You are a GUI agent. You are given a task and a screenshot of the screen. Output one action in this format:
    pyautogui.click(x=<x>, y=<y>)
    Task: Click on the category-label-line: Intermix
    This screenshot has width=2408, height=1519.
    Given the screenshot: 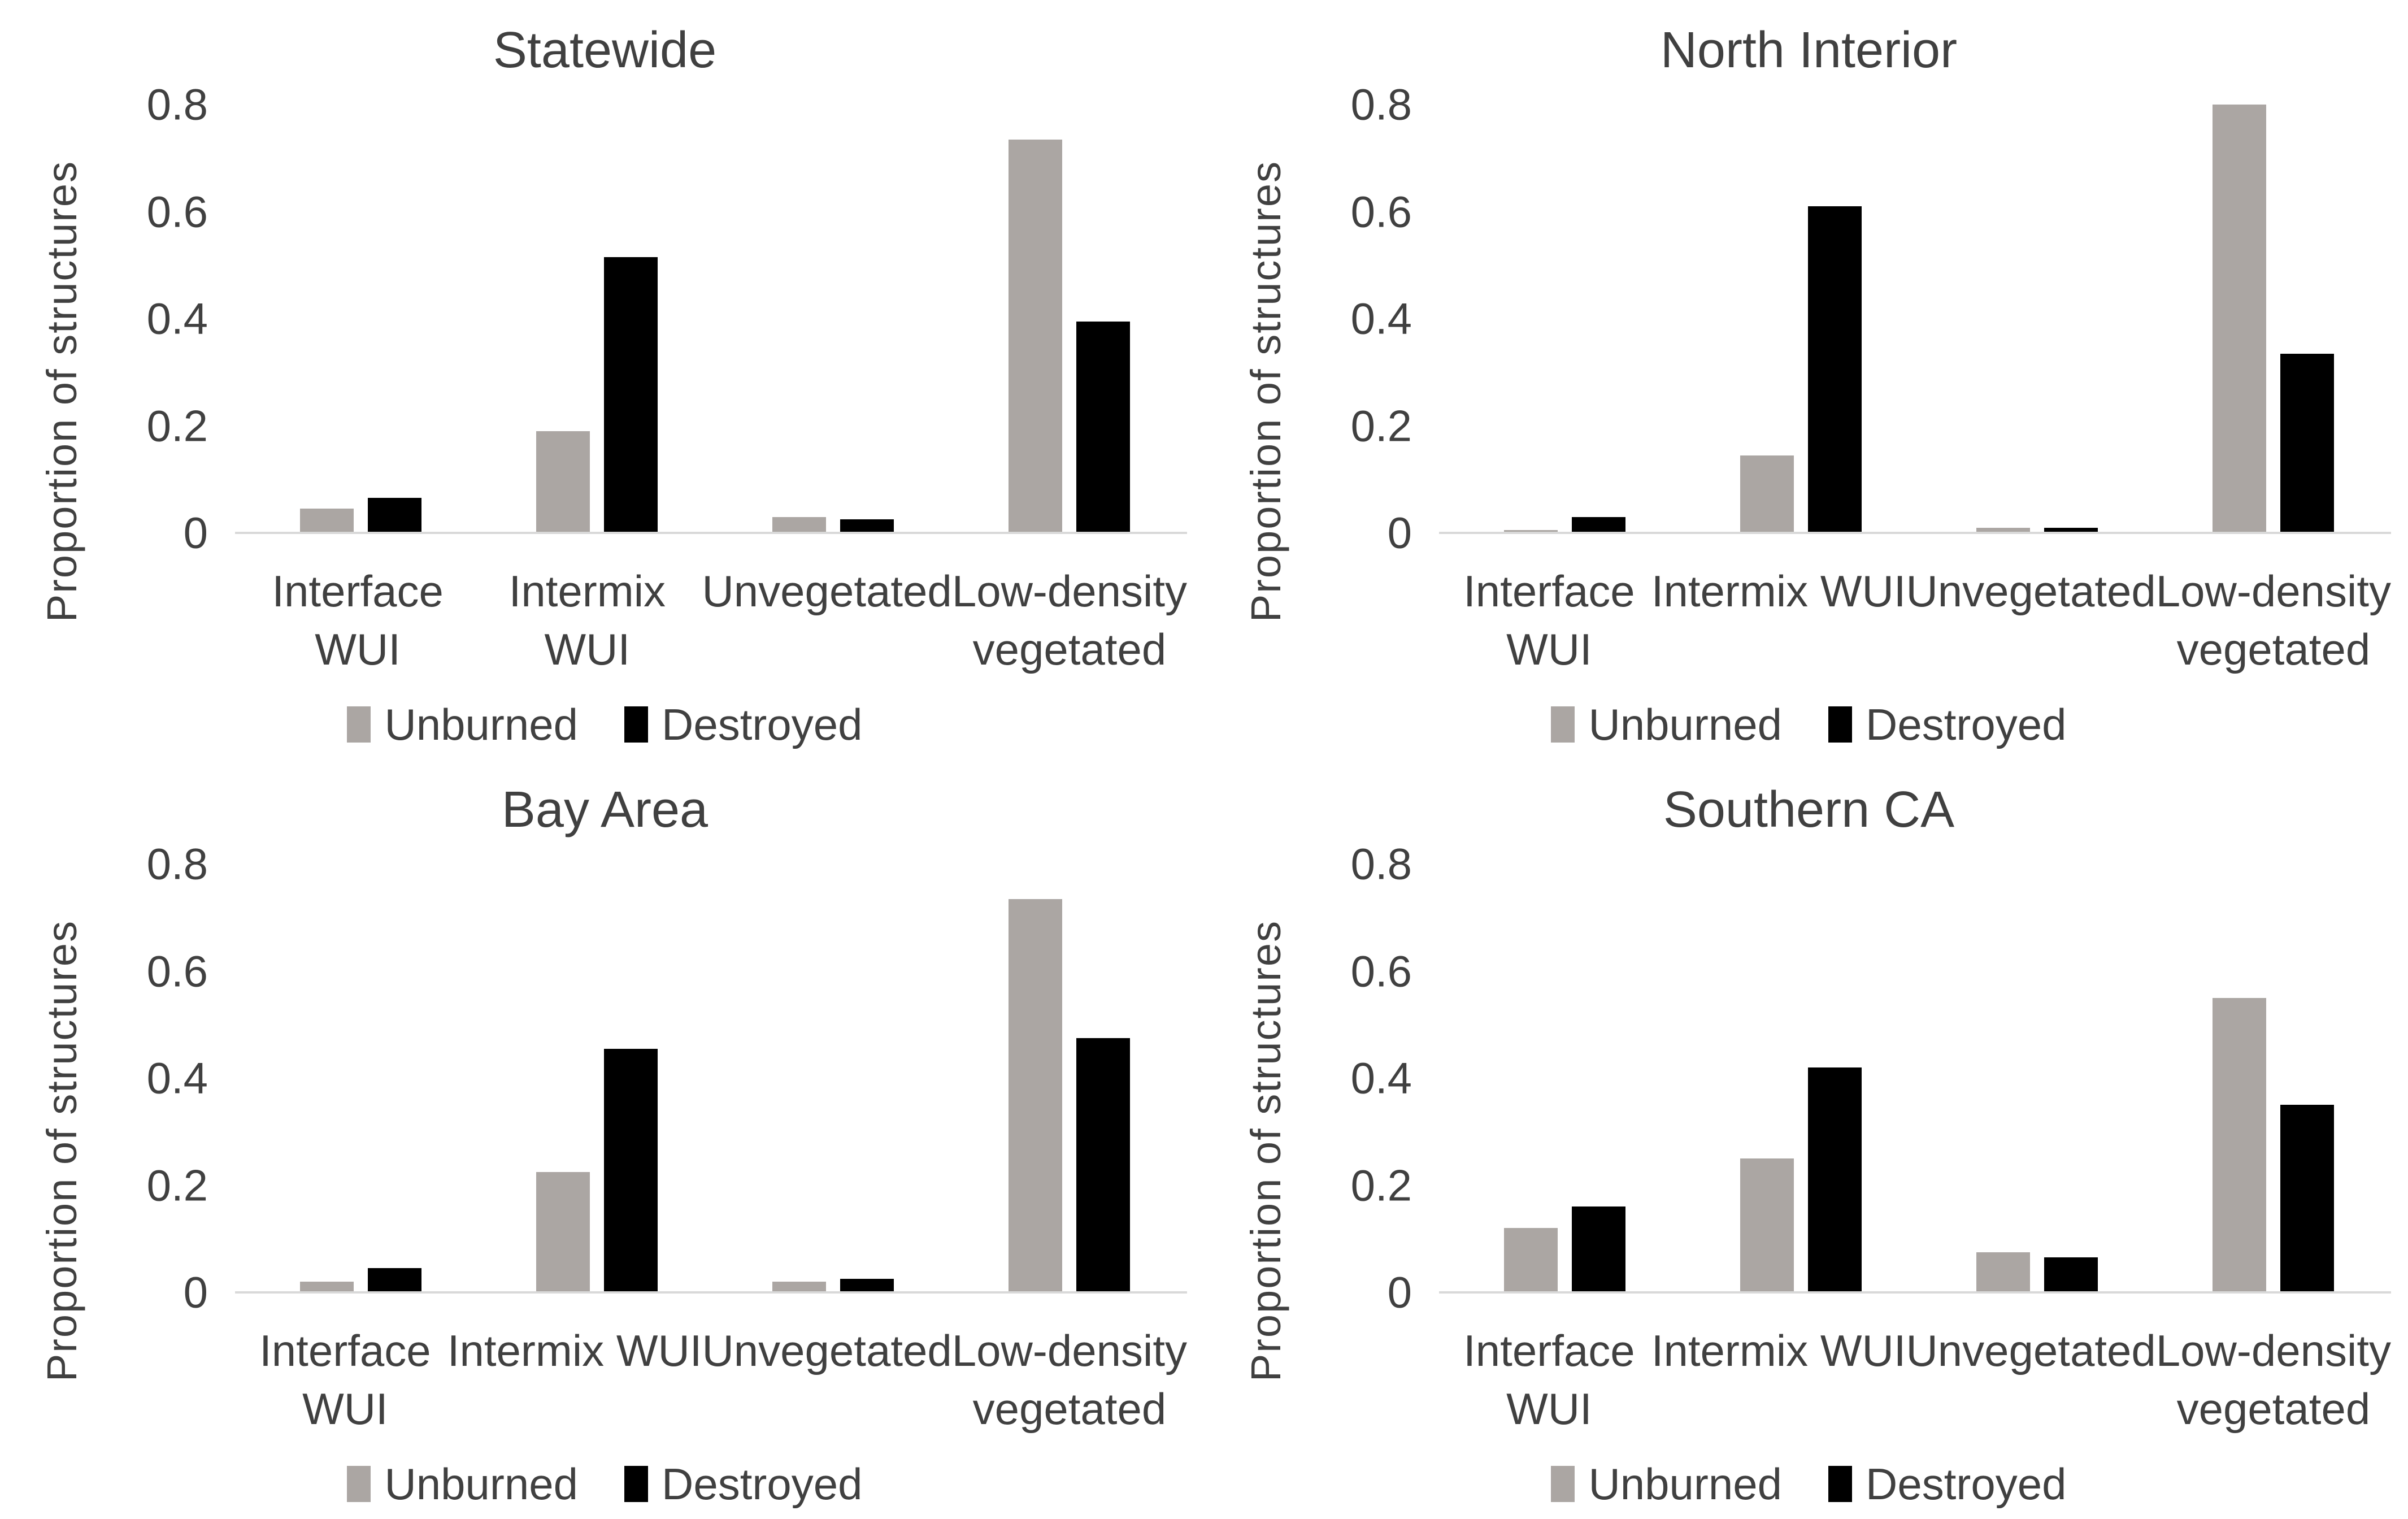 What is the action you would take?
    pyautogui.click(x=587, y=591)
    